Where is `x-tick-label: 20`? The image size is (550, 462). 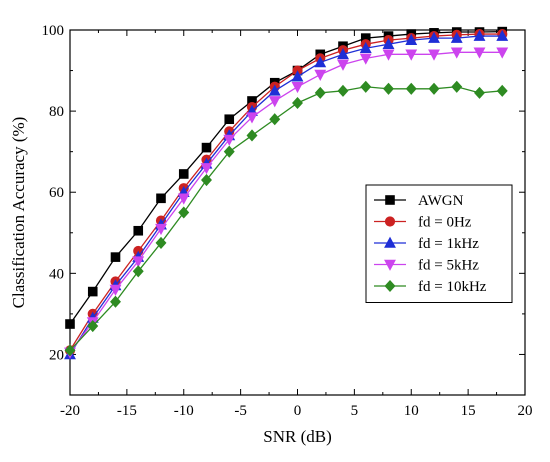
x-tick-label: 20 is located at coordinates (525, 411).